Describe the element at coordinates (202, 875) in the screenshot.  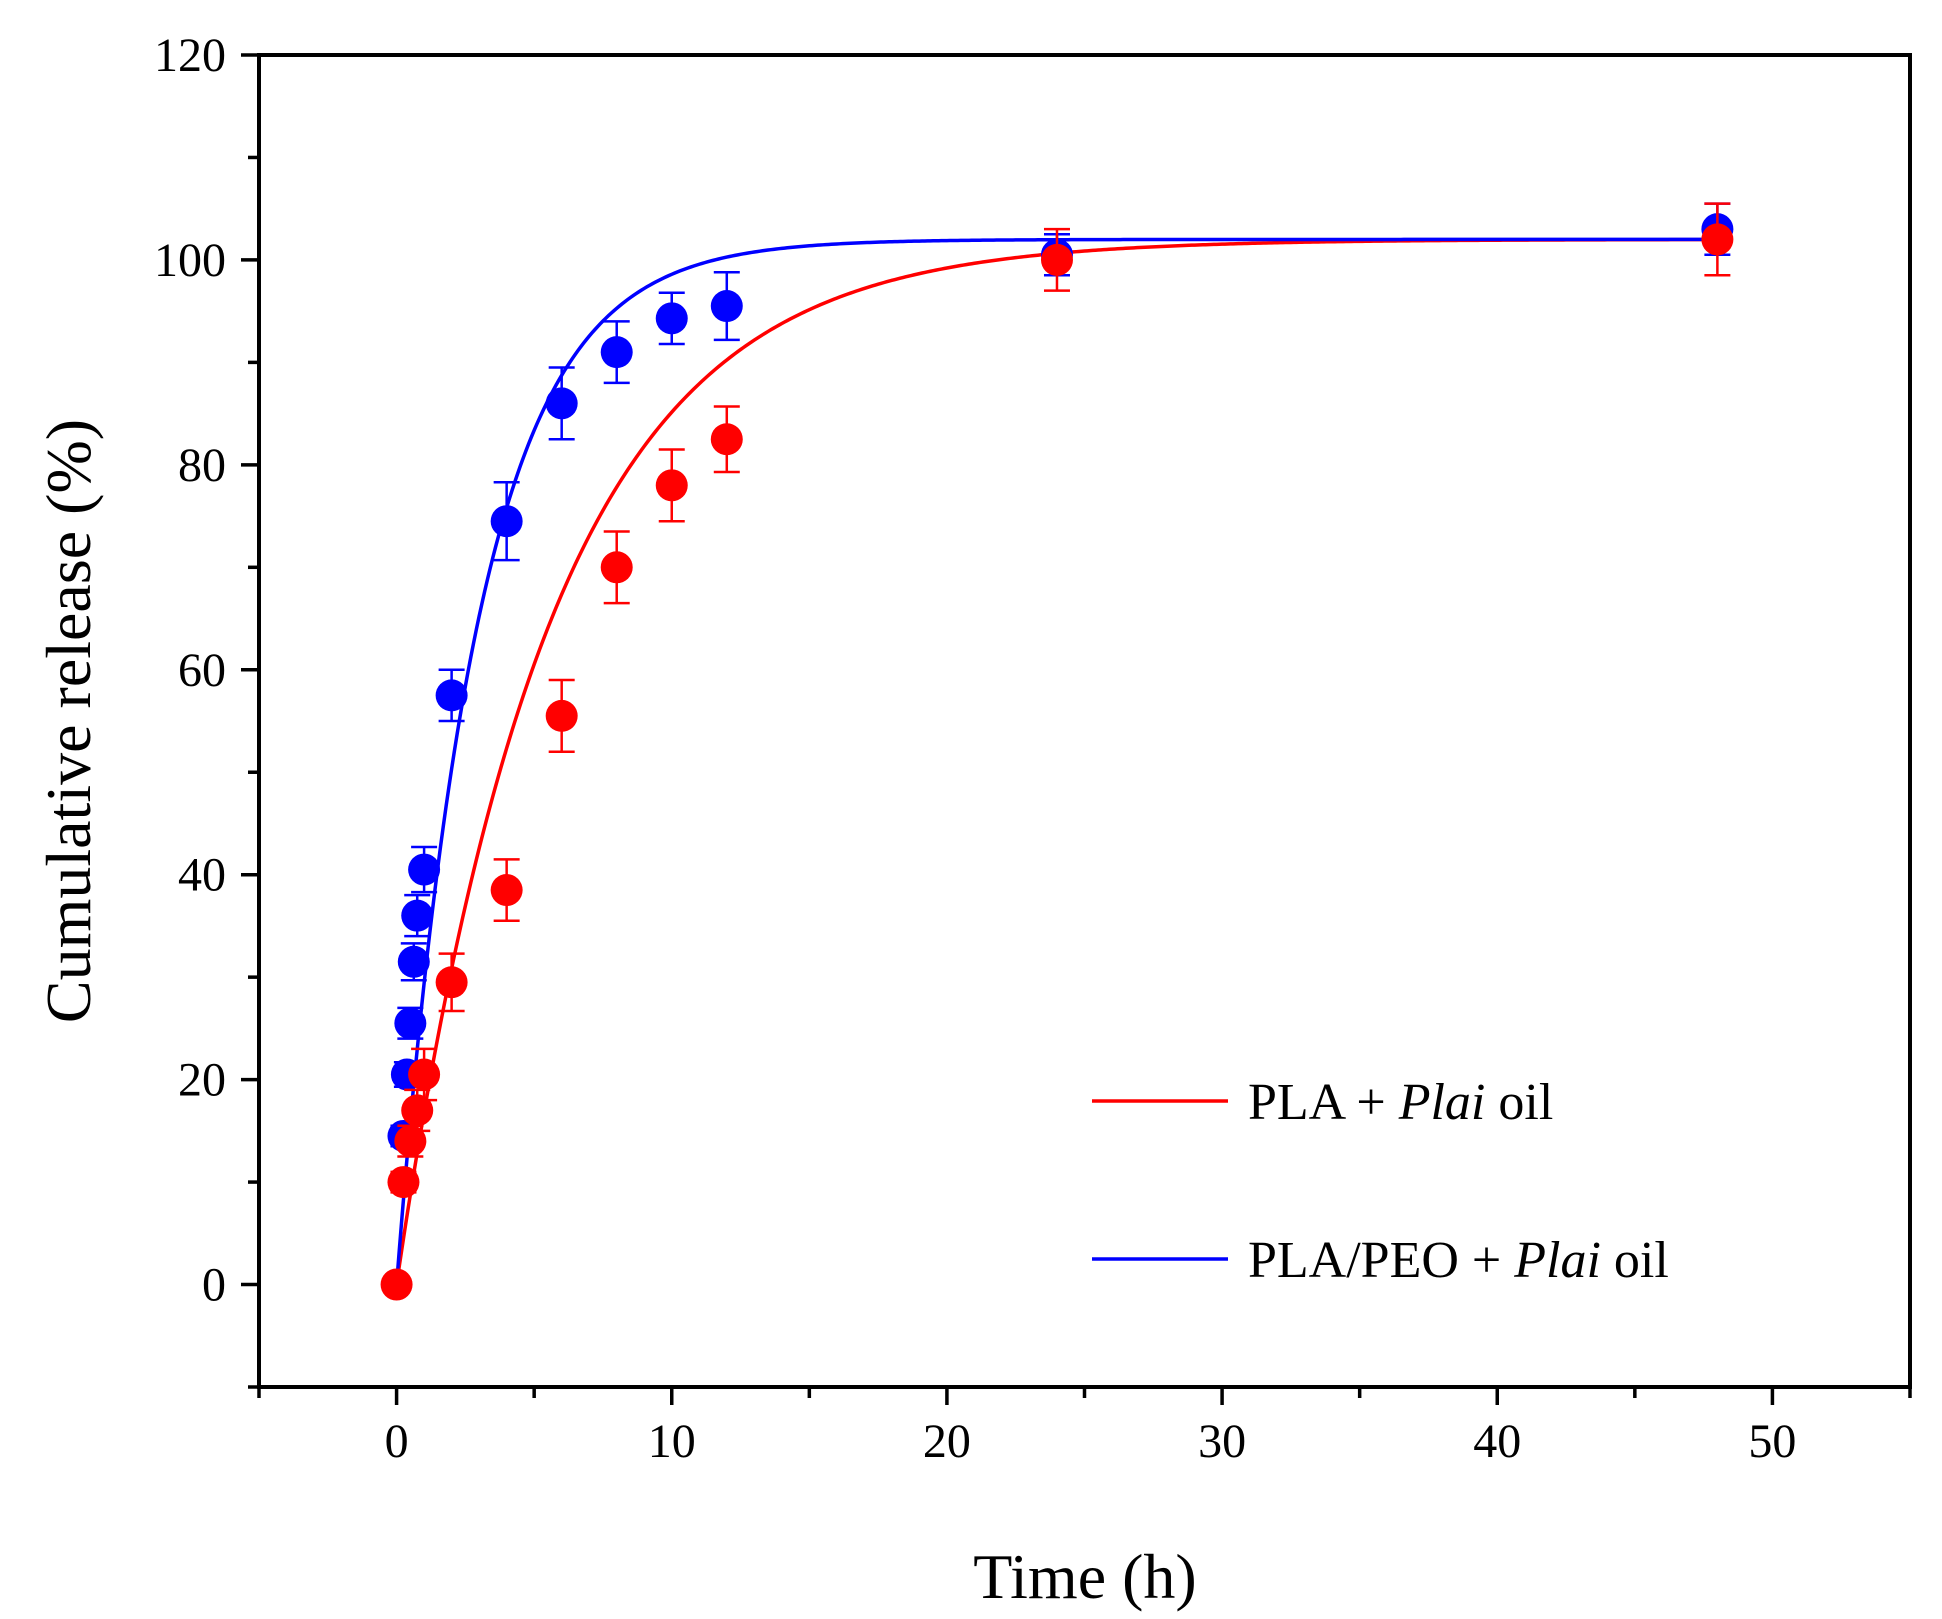
I see `y-tick-label: 40` at that location.